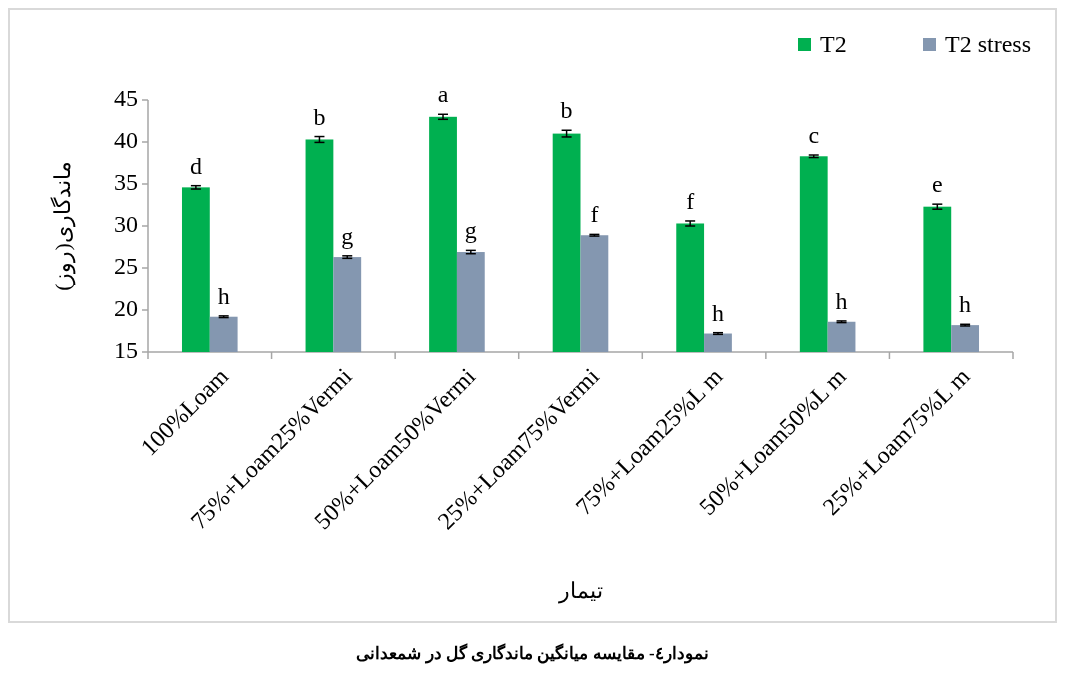  I want to click on annotation: a, so click(443, 94).